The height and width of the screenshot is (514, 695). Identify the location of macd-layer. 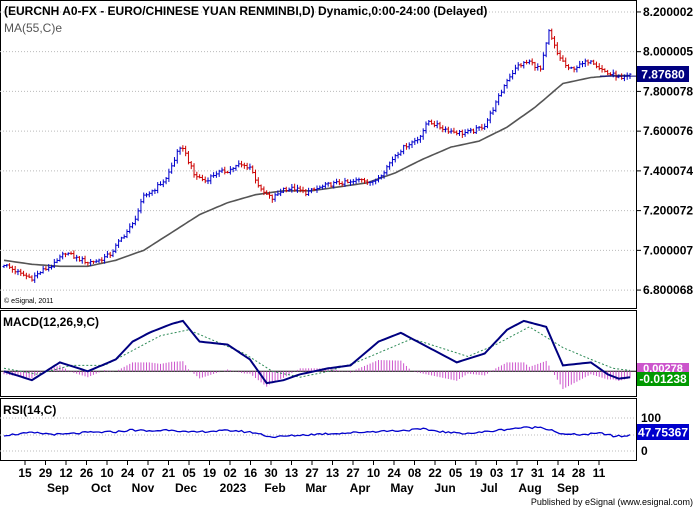
(318, 354).